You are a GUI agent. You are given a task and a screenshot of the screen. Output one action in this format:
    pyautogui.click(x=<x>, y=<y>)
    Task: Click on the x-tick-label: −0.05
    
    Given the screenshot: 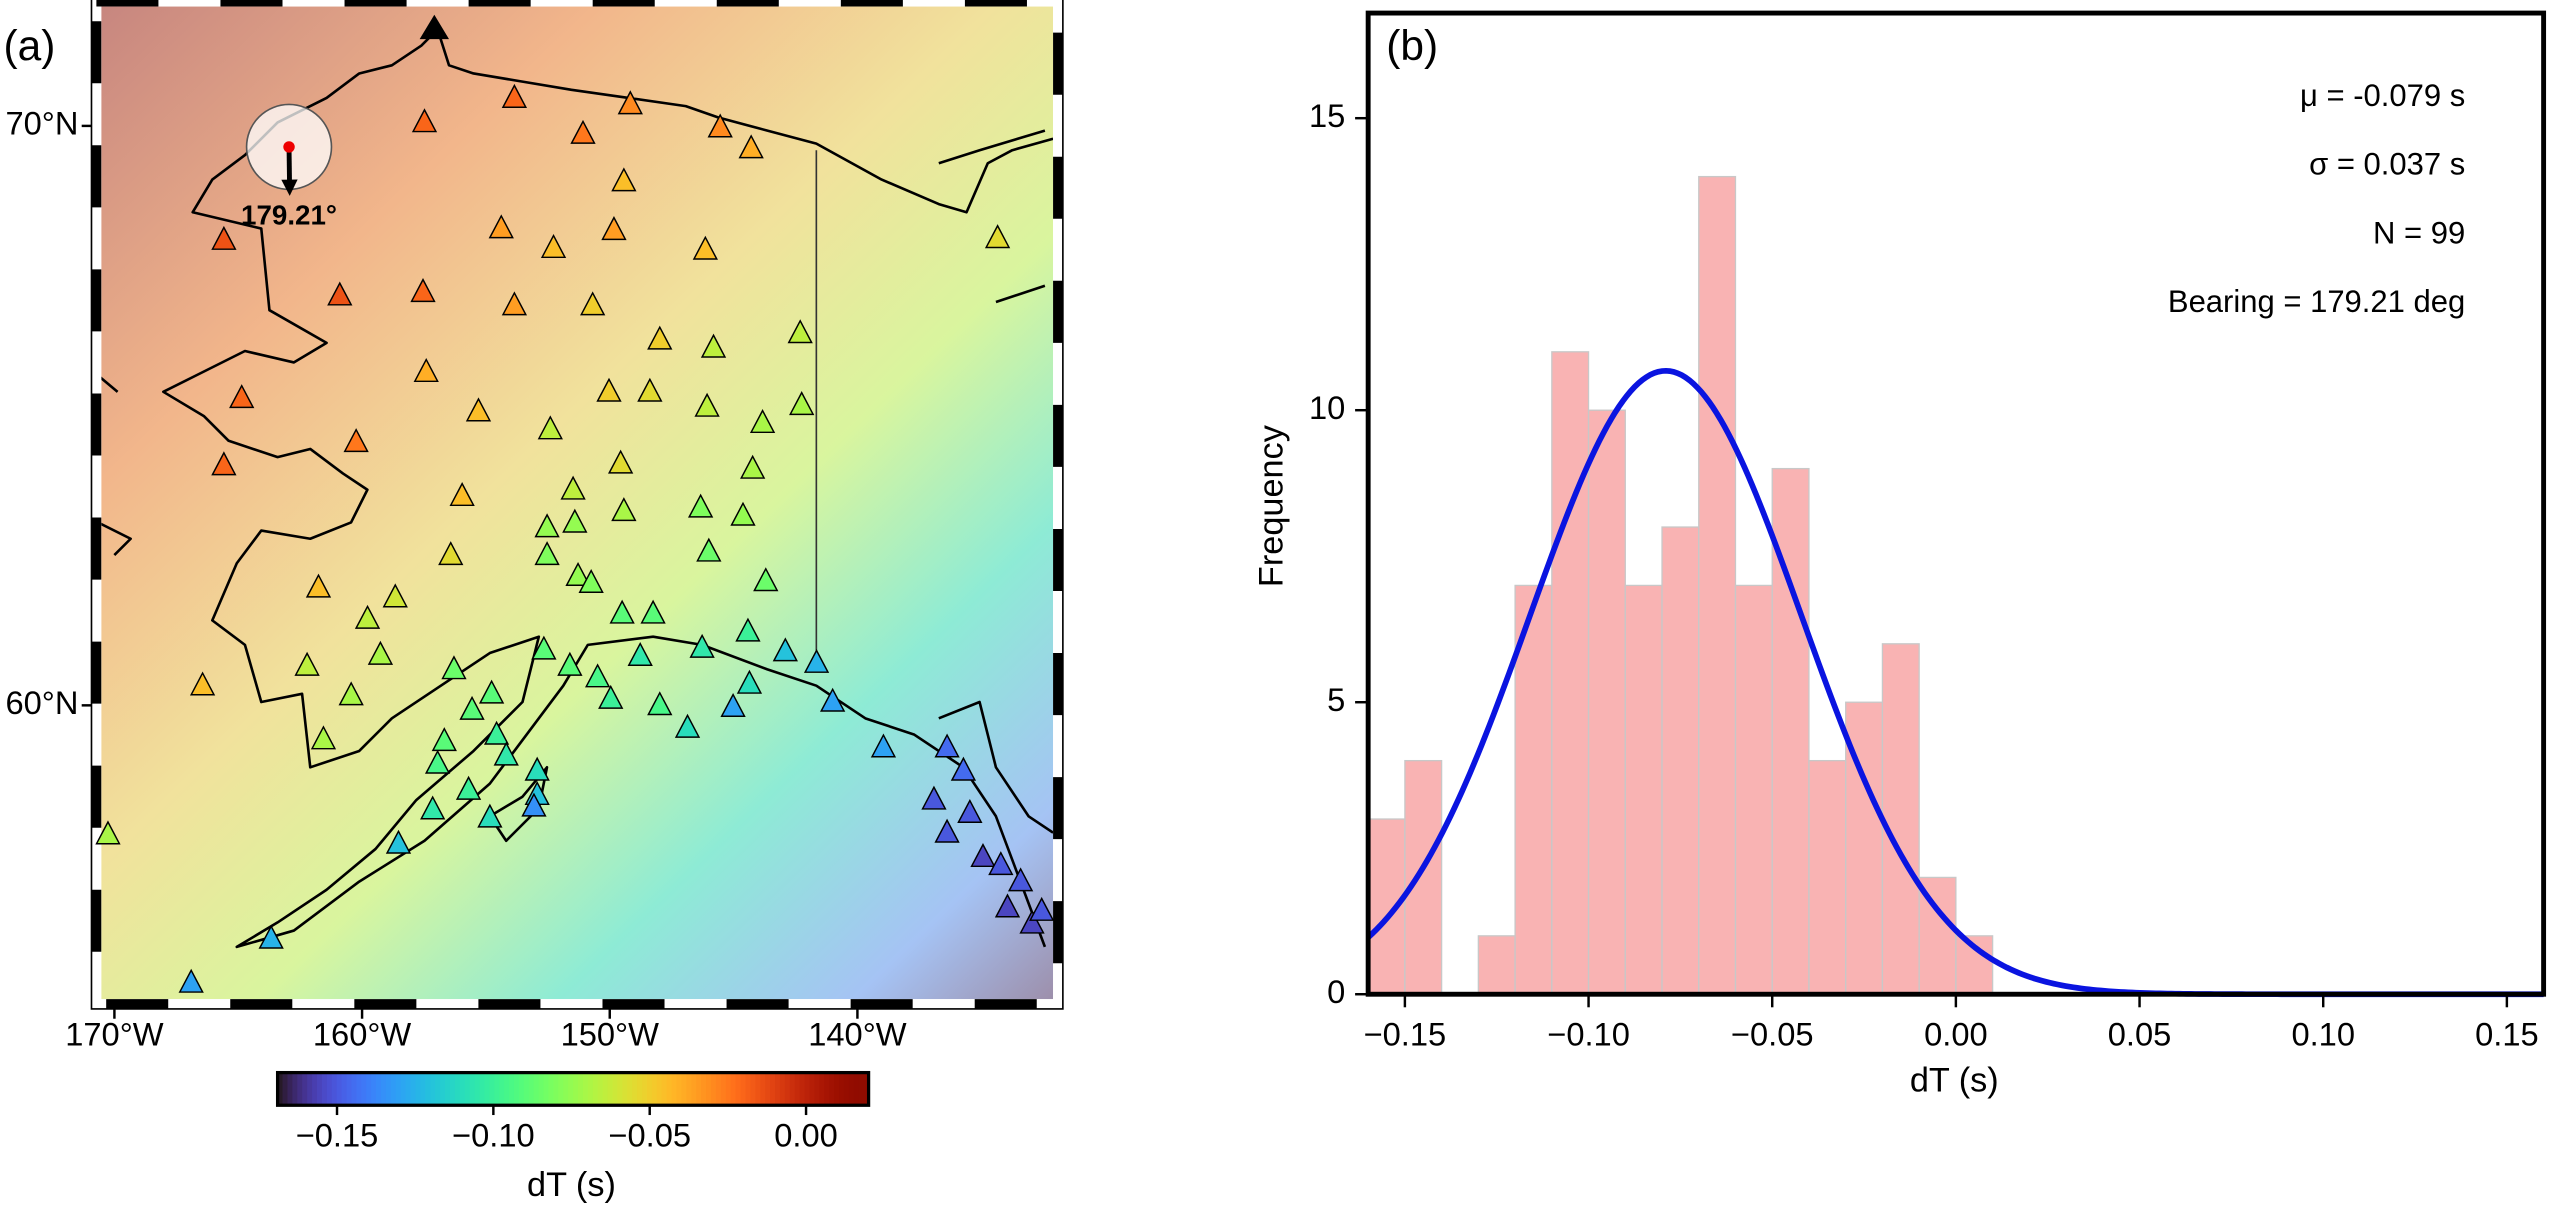 What is the action you would take?
    pyautogui.click(x=1772, y=1033)
    